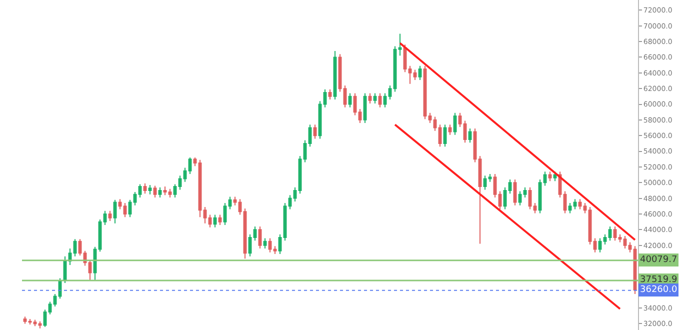 The width and height of the screenshot is (688, 330). I want to click on ref-line-label: 37519.9, so click(659, 280).